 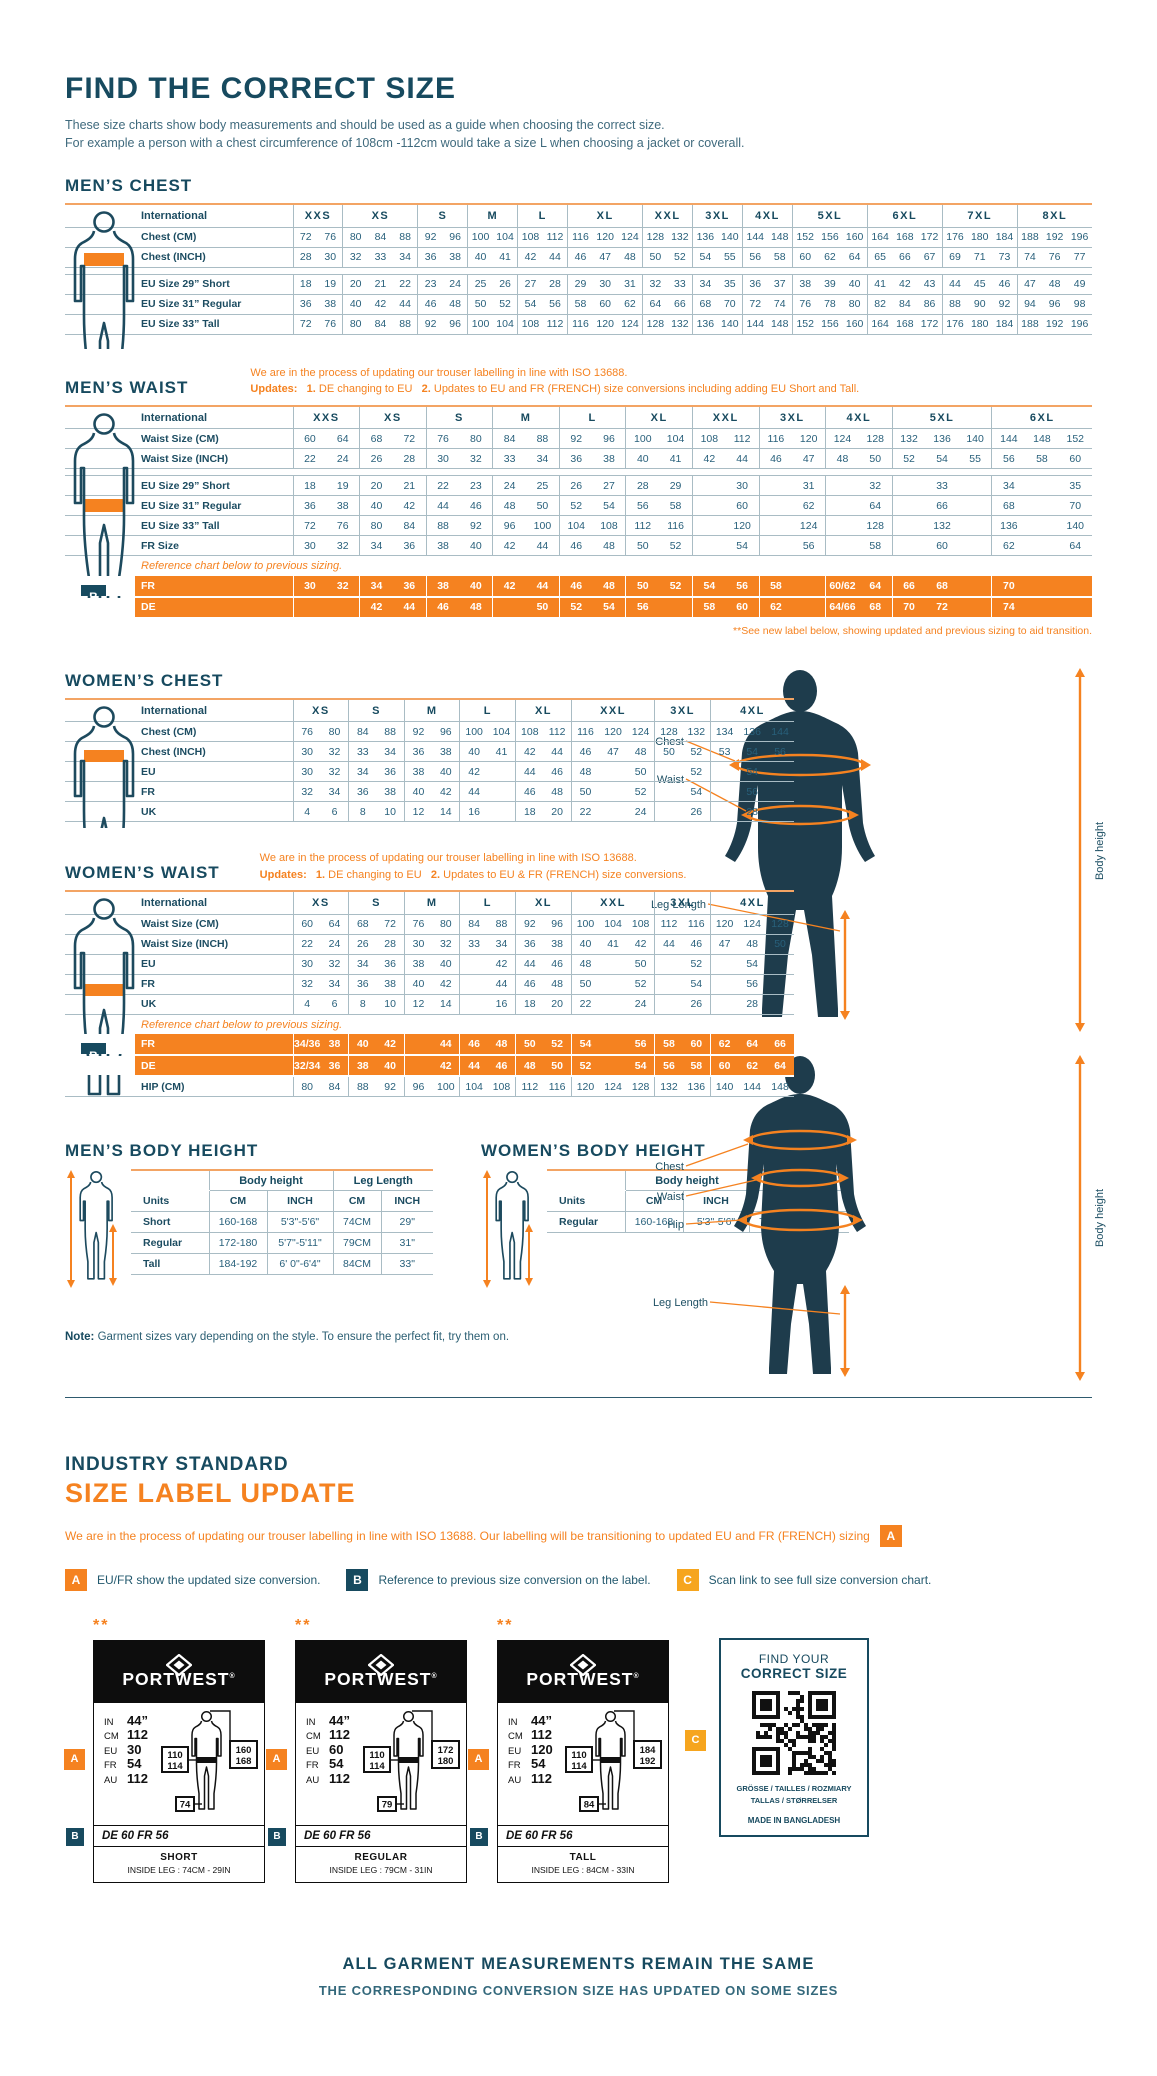 What do you see at coordinates (170, 1201) in the screenshot?
I see `units-label: Units` at bounding box center [170, 1201].